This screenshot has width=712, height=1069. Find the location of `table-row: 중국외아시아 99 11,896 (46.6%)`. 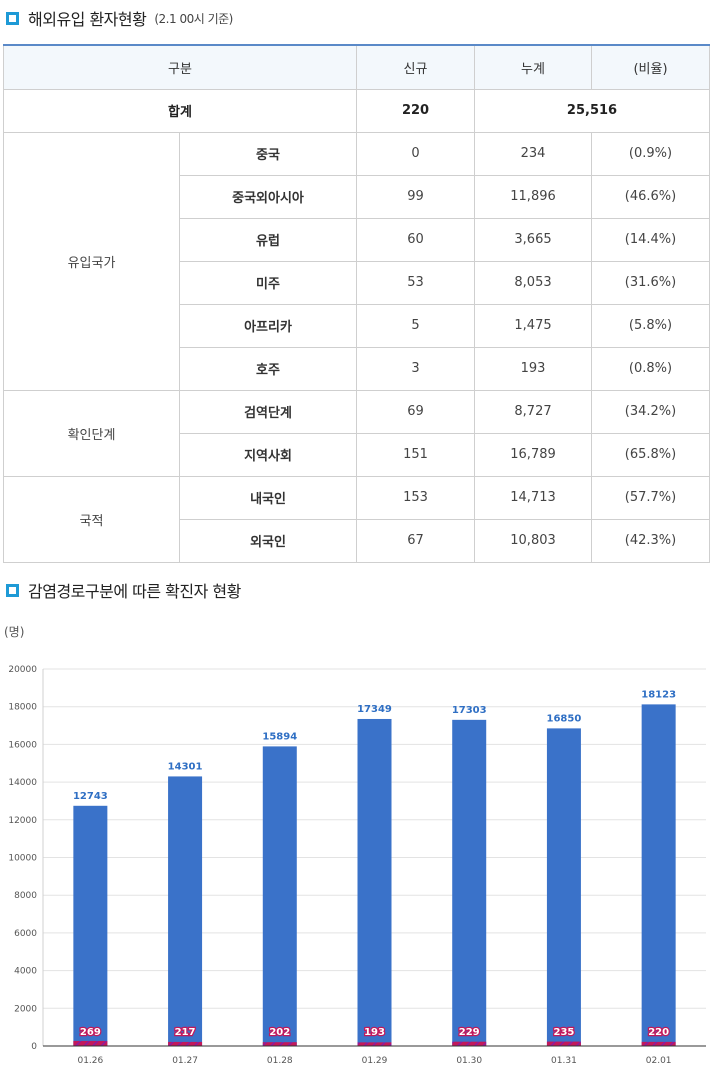

table-row: 중국외아시아 99 11,896 (46.6%) is located at coordinates (357, 196).